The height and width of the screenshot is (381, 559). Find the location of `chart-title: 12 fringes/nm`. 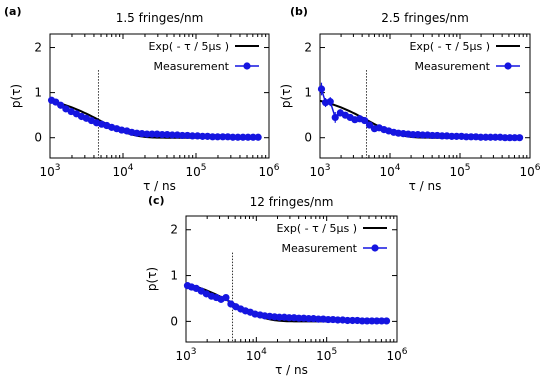

chart-title: 12 fringes/nm is located at coordinates (292, 202).